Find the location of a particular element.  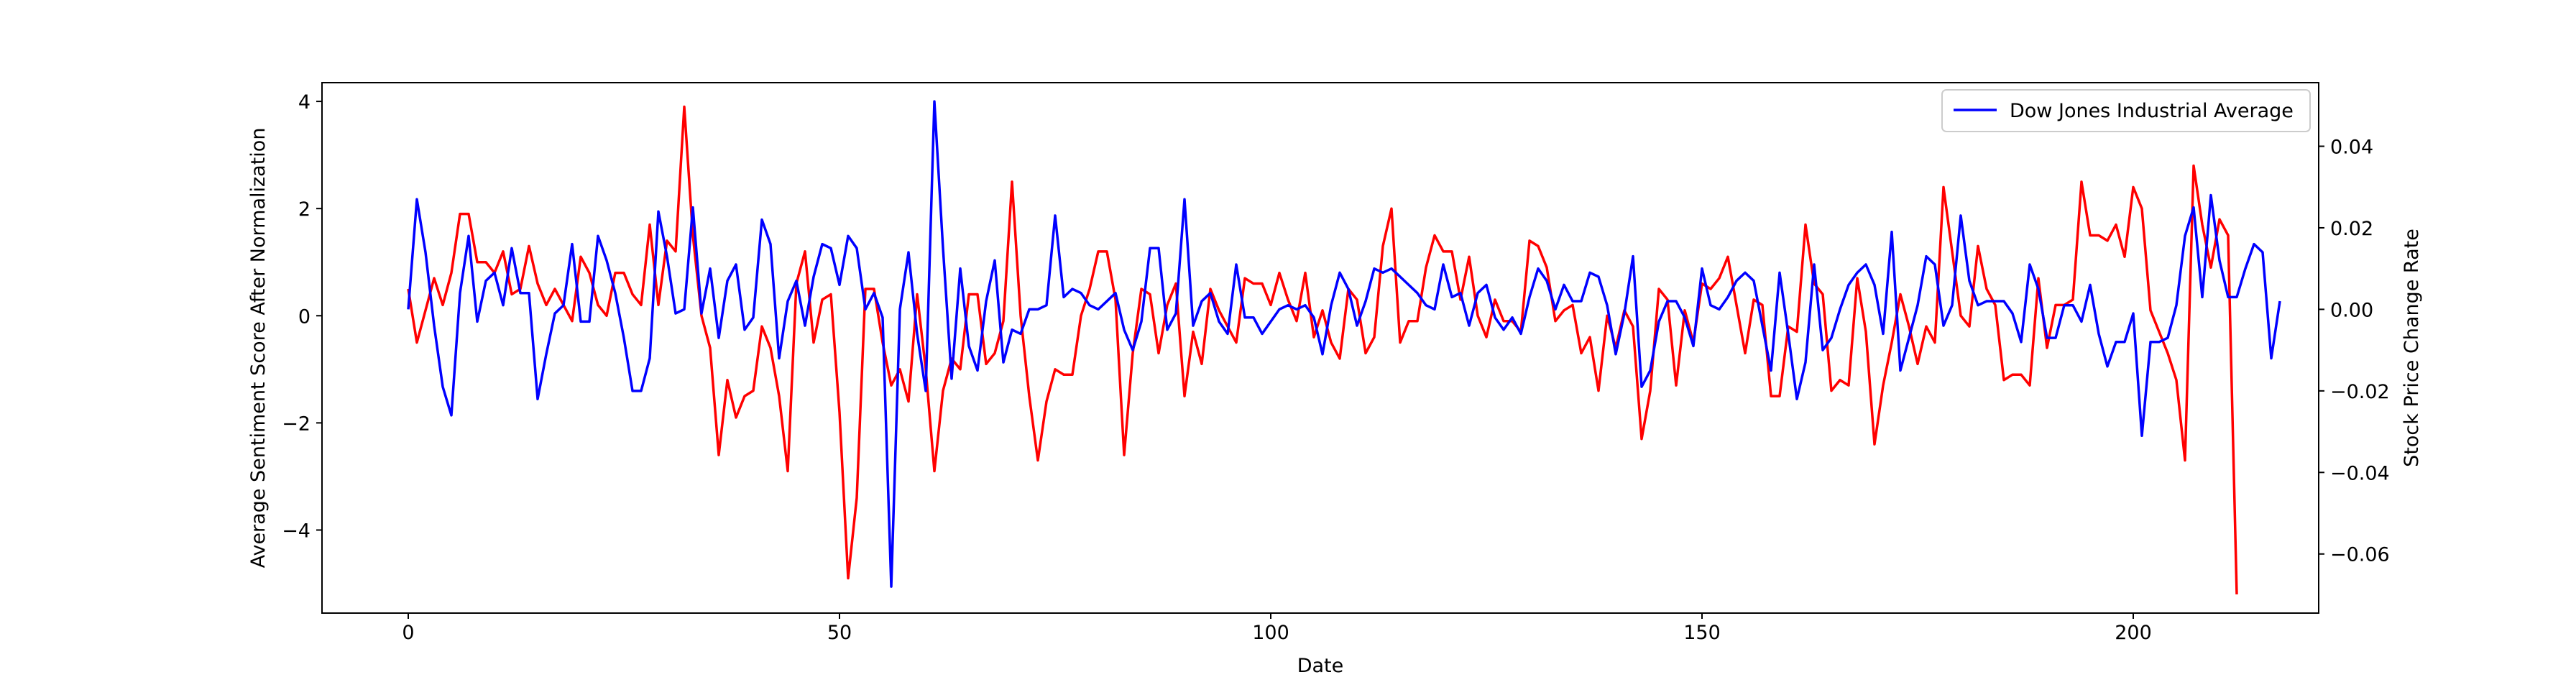

left-y-tick-label: −4 is located at coordinates (296, 531).